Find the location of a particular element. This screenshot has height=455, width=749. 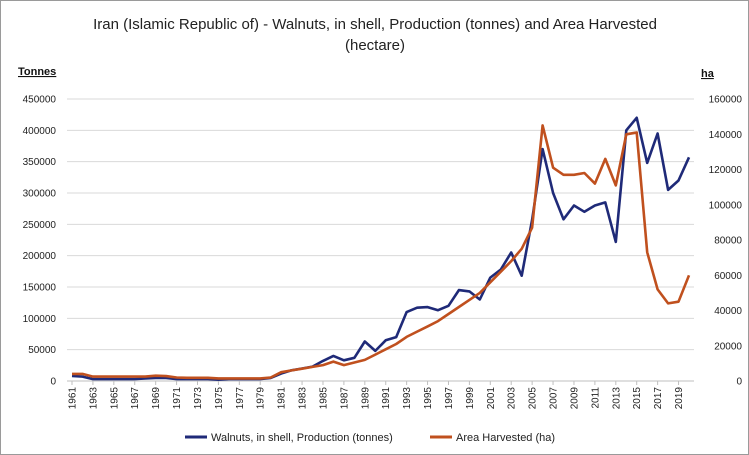

x-tick-label: 2005 is located at coordinates (533, 398).